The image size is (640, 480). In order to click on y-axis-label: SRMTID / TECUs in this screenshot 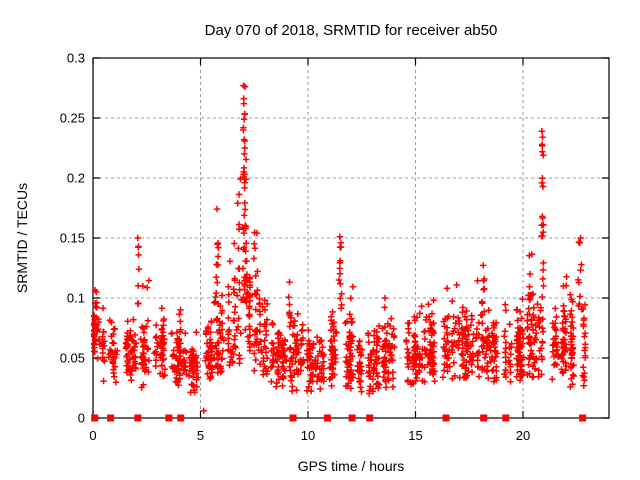, I will do `click(22, 238)`.